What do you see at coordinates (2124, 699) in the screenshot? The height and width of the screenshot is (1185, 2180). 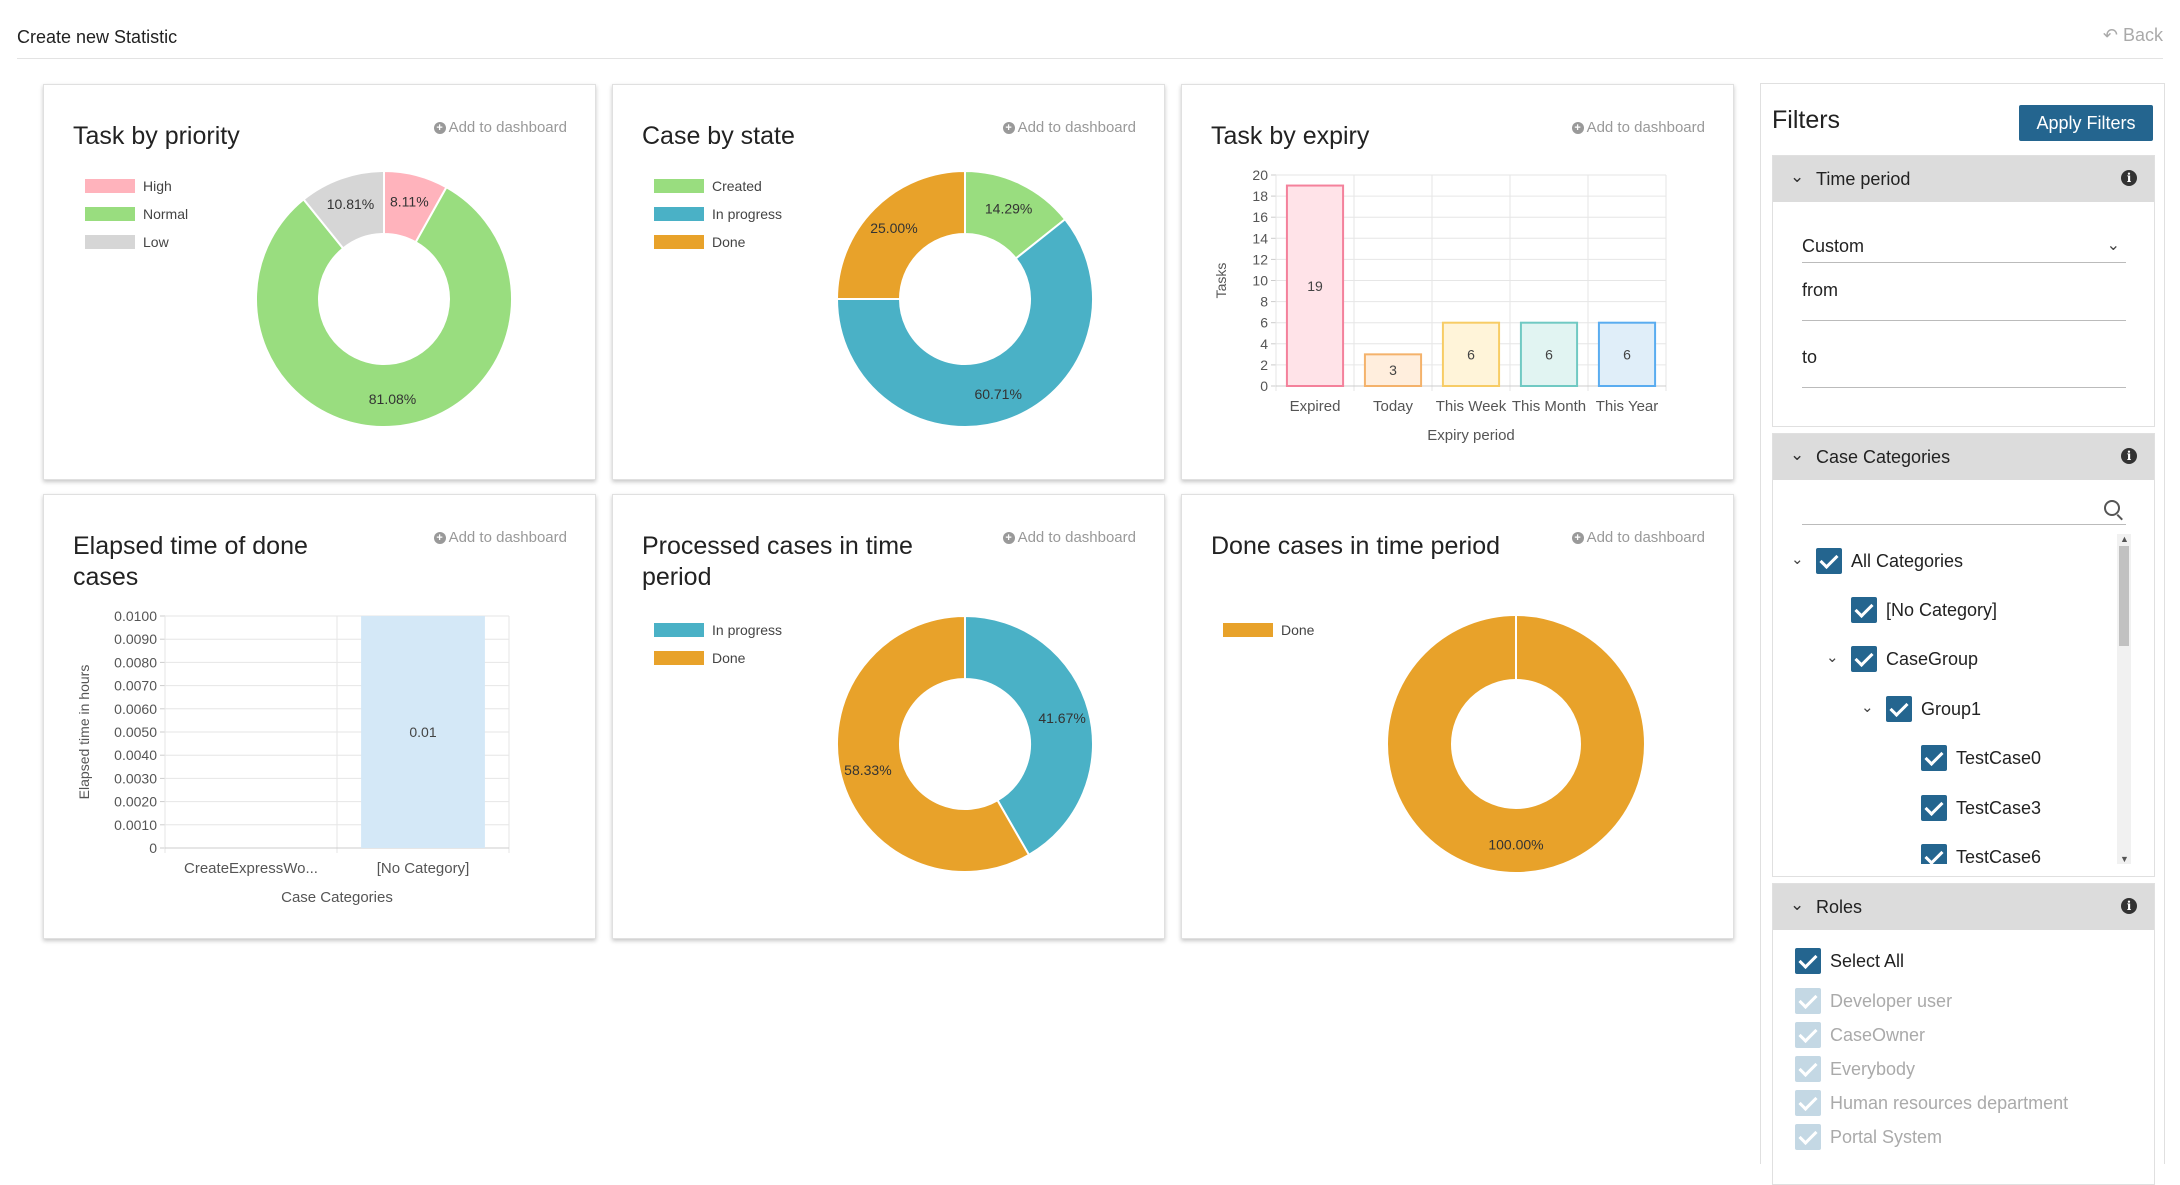 I see `tree-scrollbar: ▲ ▼` at bounding box center [2124, 699].